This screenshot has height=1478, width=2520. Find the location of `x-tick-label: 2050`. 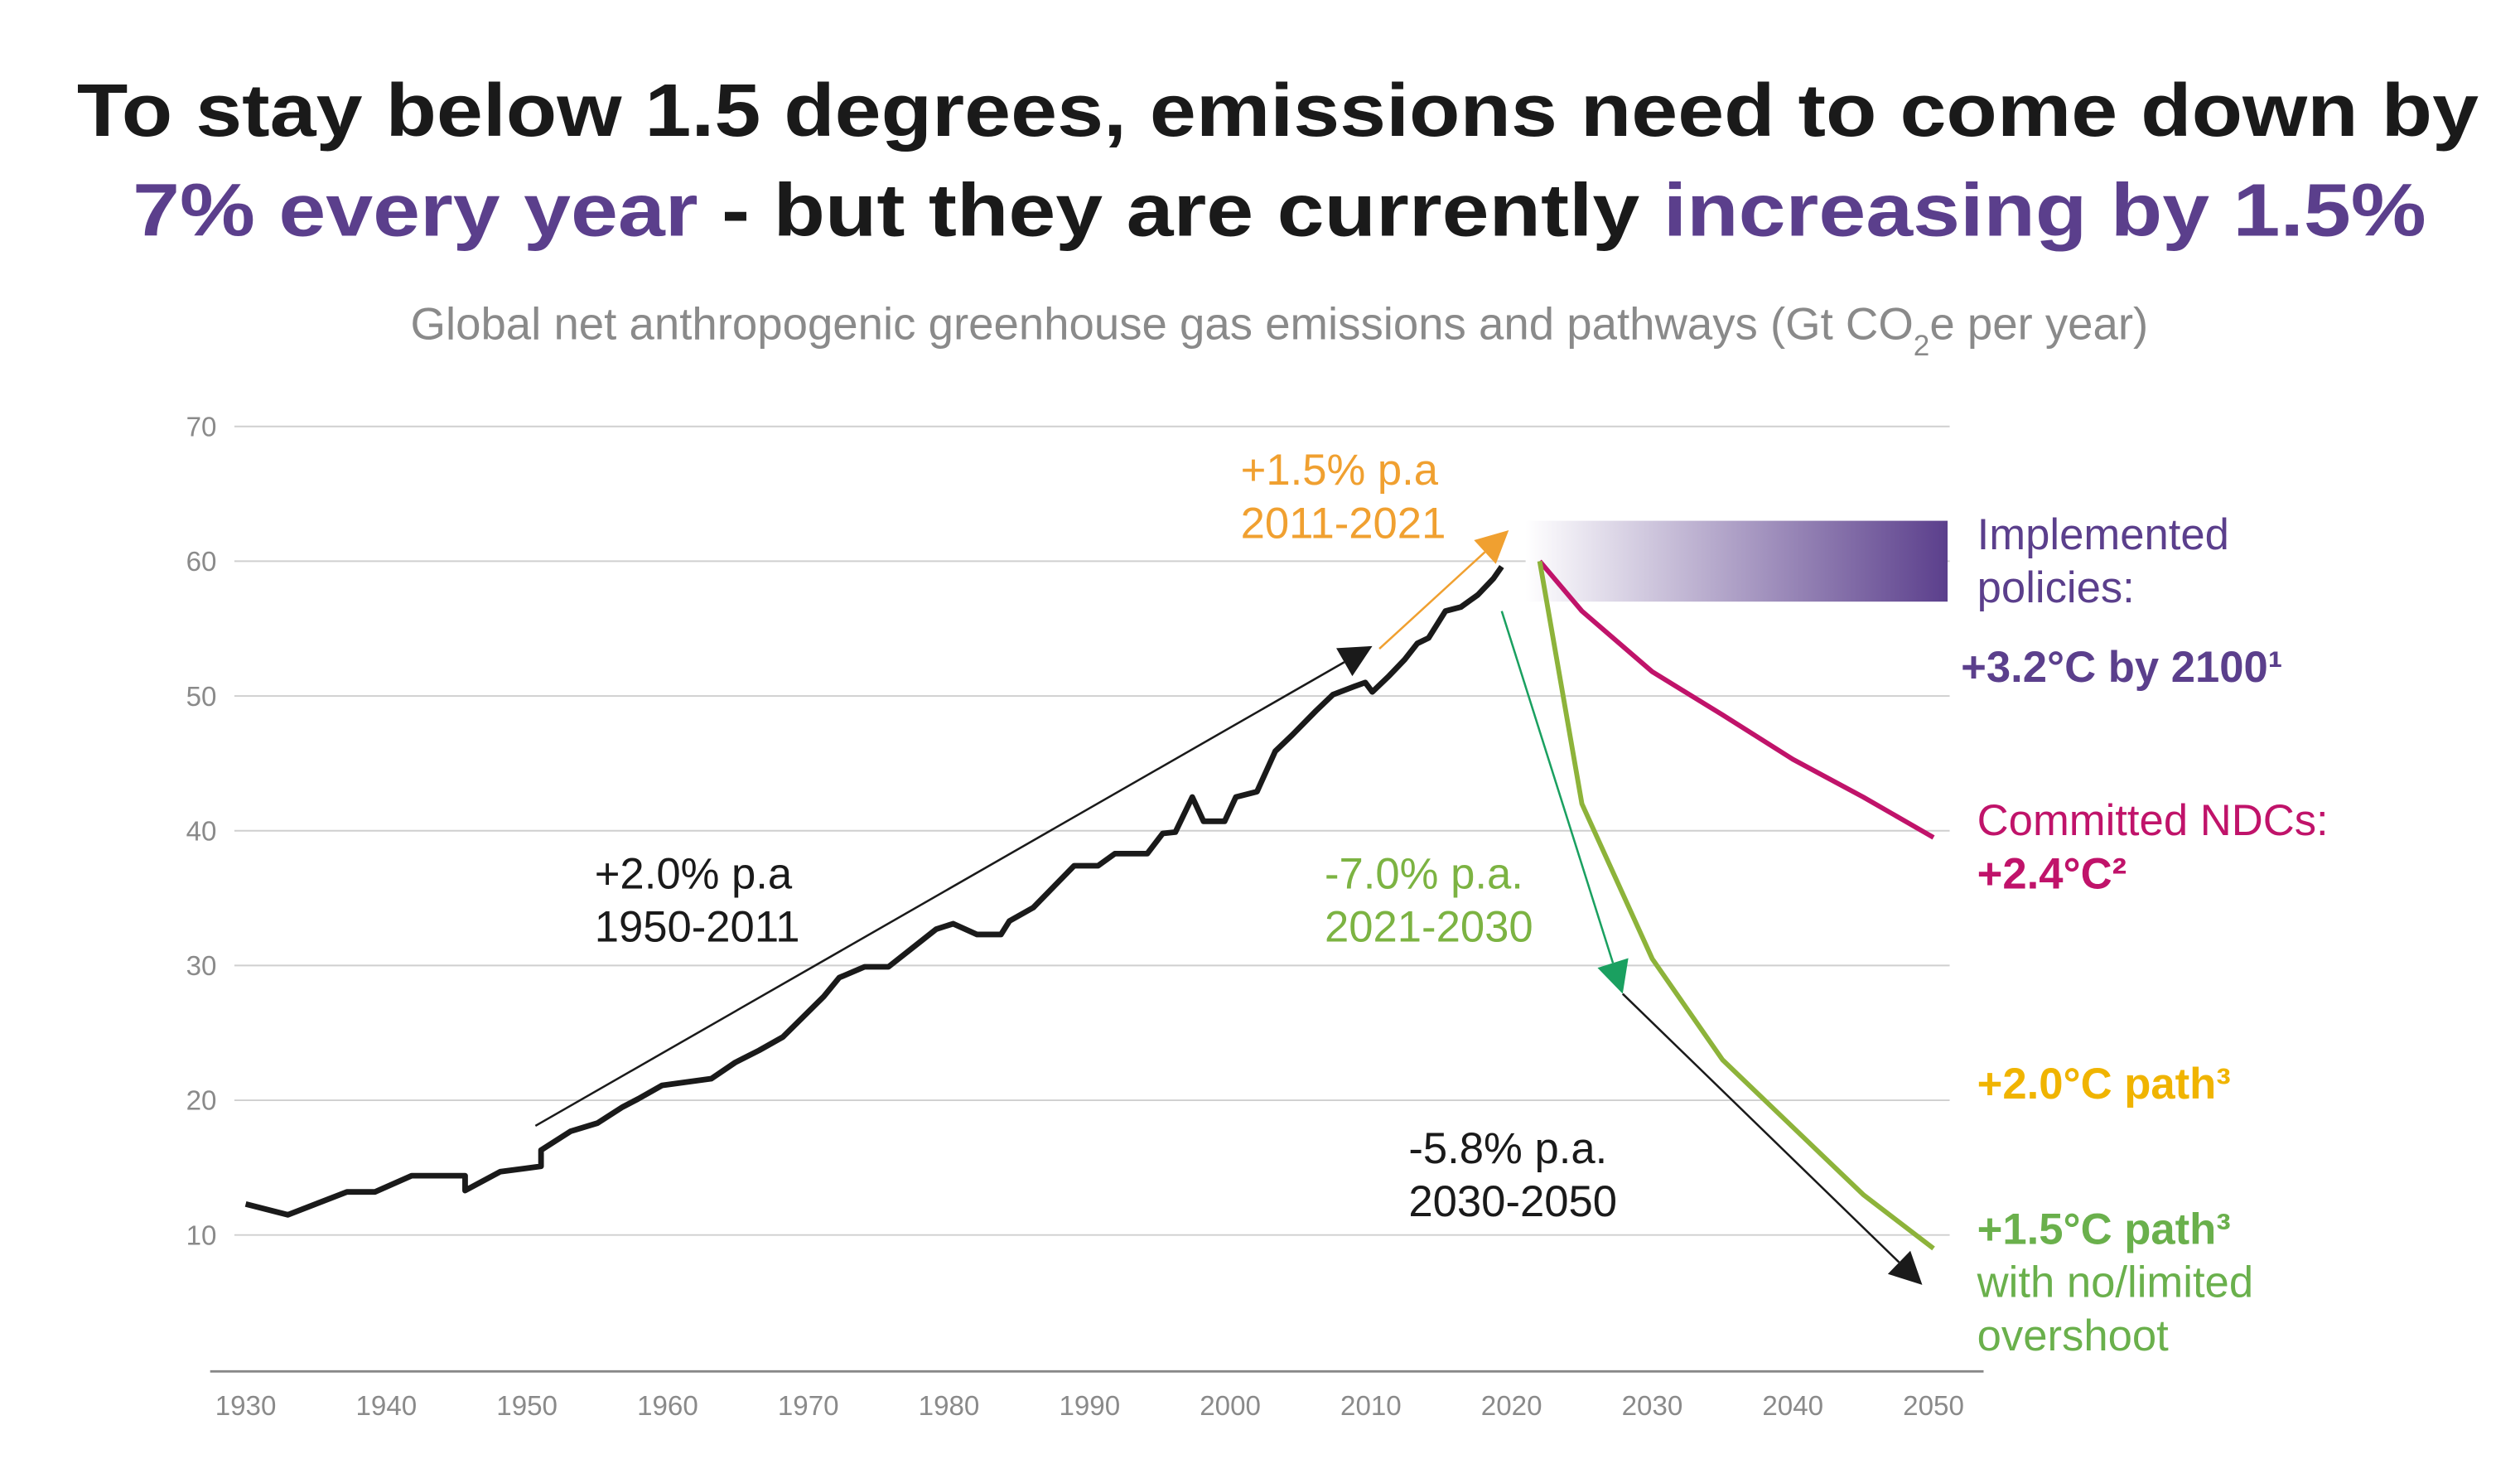

x-tick-label: 2050 is located at coordinates (1933, 1406).